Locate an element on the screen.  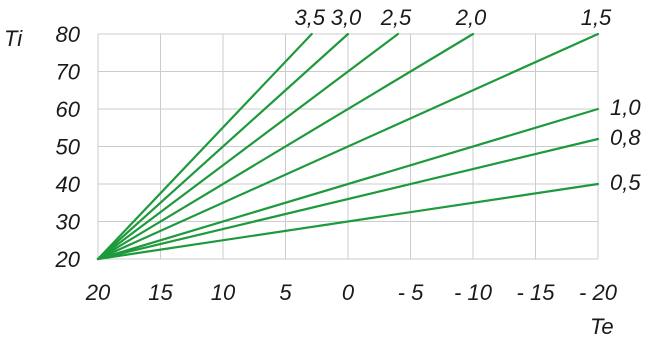
y-axis-label: Ti is located at coordinates (13, 38).